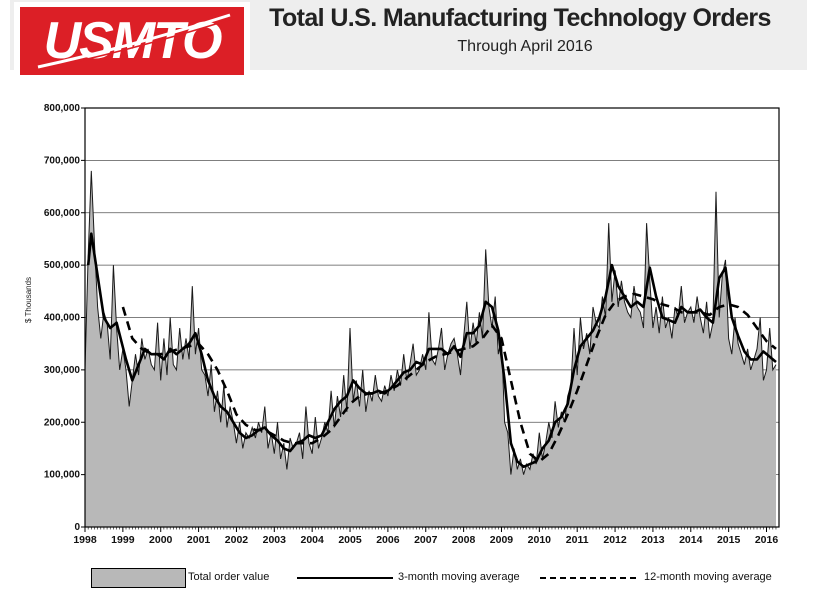 The image size is (820, 591). Describe the element at coordinates (62, 475) in the screenshot. I see `y-tick-label: 100,000` at that location.